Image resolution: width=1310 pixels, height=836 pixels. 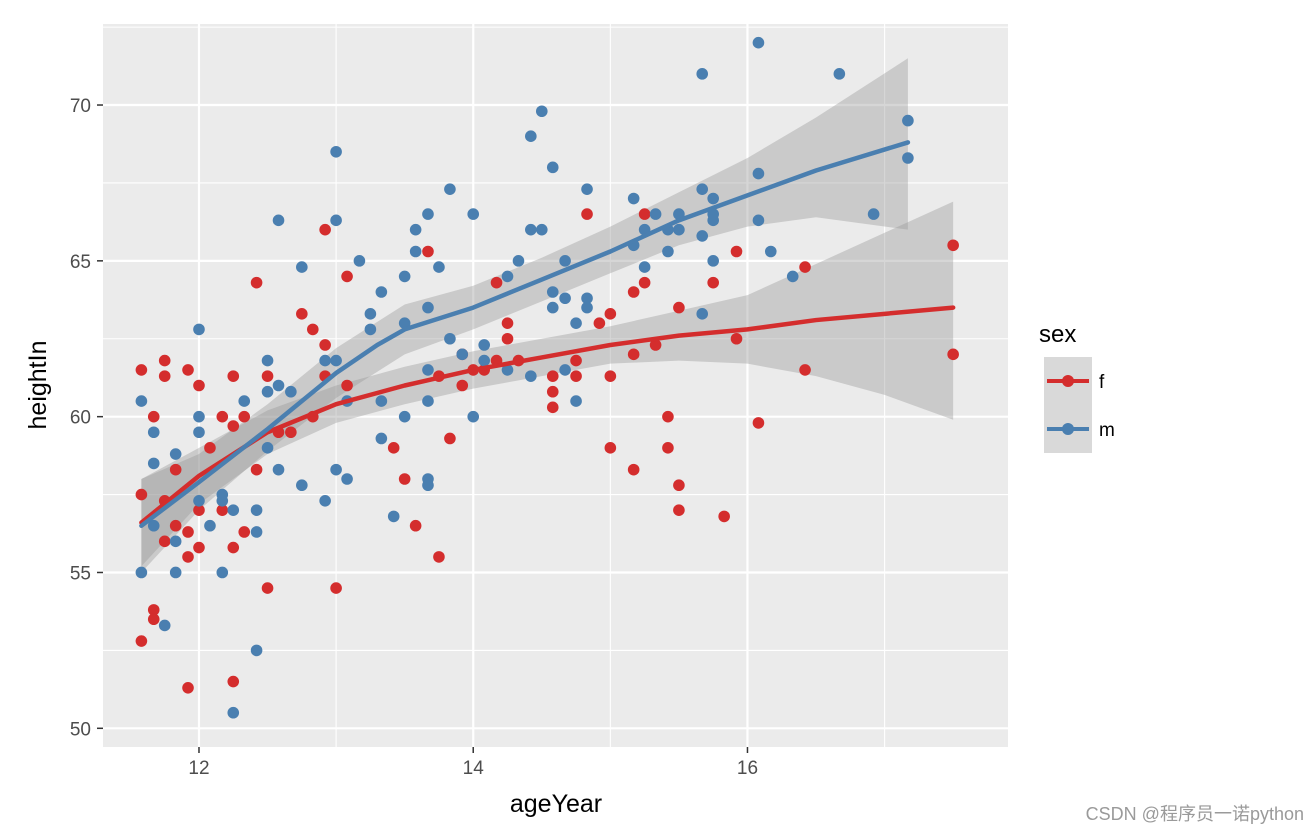 What do you see at coordinates (38, 385) in the screenshot?
I see `y-axis-title: heightIn` at bounding box center [38, 385].